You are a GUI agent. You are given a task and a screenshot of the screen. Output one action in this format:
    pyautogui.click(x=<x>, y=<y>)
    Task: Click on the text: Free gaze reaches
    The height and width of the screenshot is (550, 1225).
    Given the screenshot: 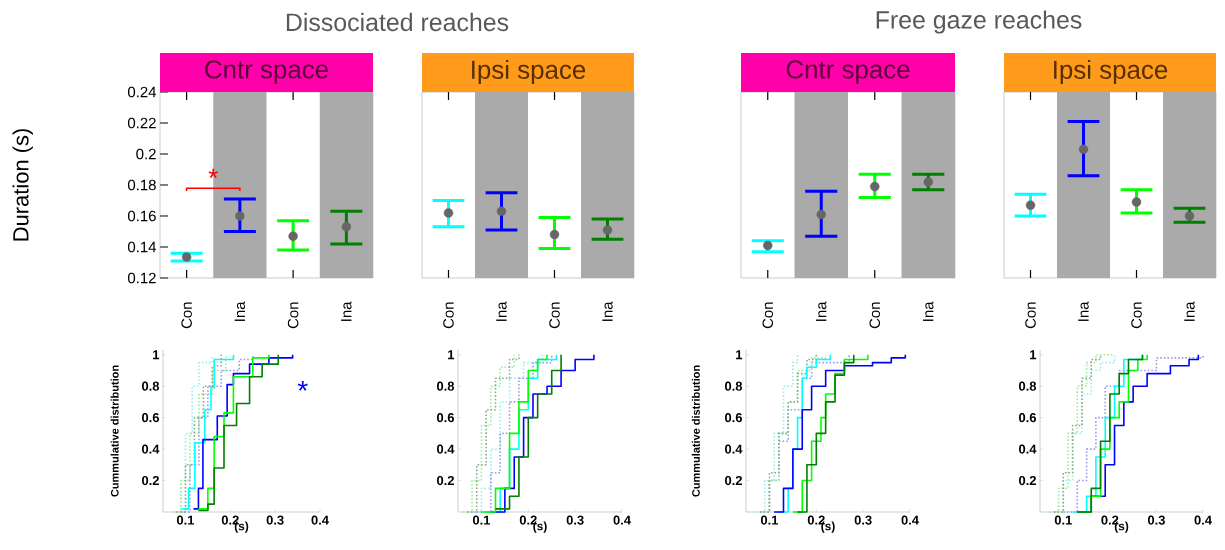 What is the action you would take?
    pyautogui.click(x=979, y=22)
    